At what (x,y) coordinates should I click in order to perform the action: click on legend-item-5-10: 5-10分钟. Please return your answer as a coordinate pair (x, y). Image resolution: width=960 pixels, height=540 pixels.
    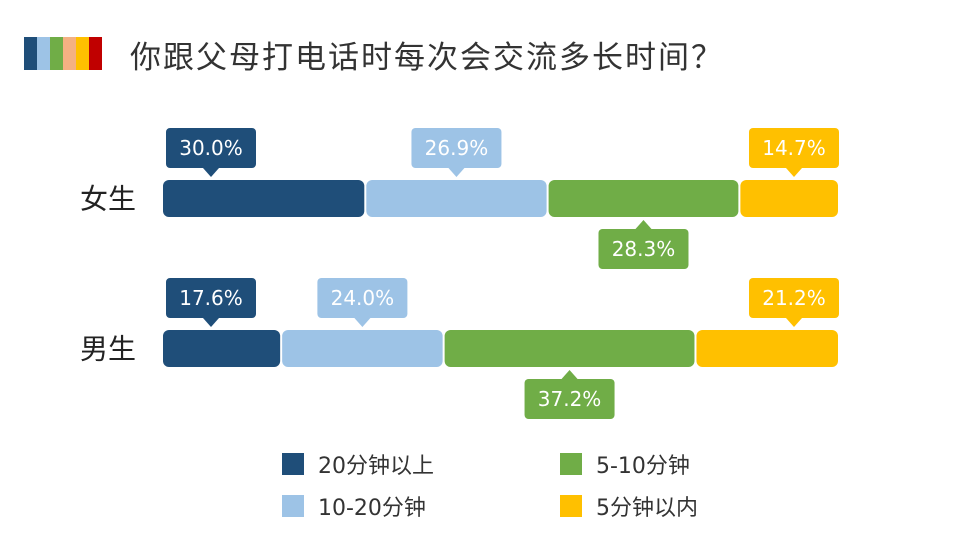
    Looking at the image, I should click on (625, 464).